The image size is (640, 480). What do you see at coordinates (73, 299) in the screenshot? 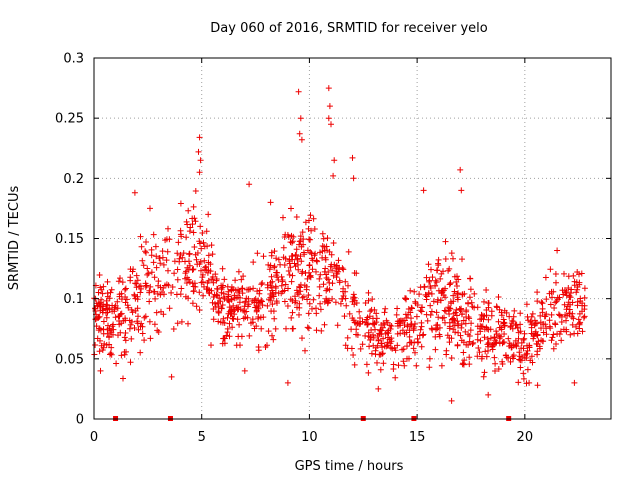
I see `y-tick-label: 0.1` at bounding box center [73, 299].